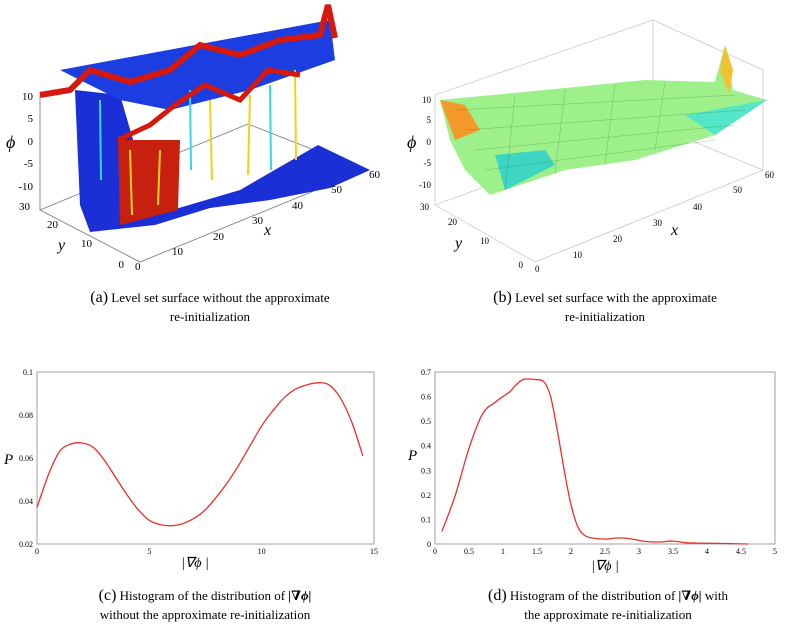  Describe the element at coordinates (605, 551) in the screenshot. I see `d-xtick-label: 2.5` at that location.